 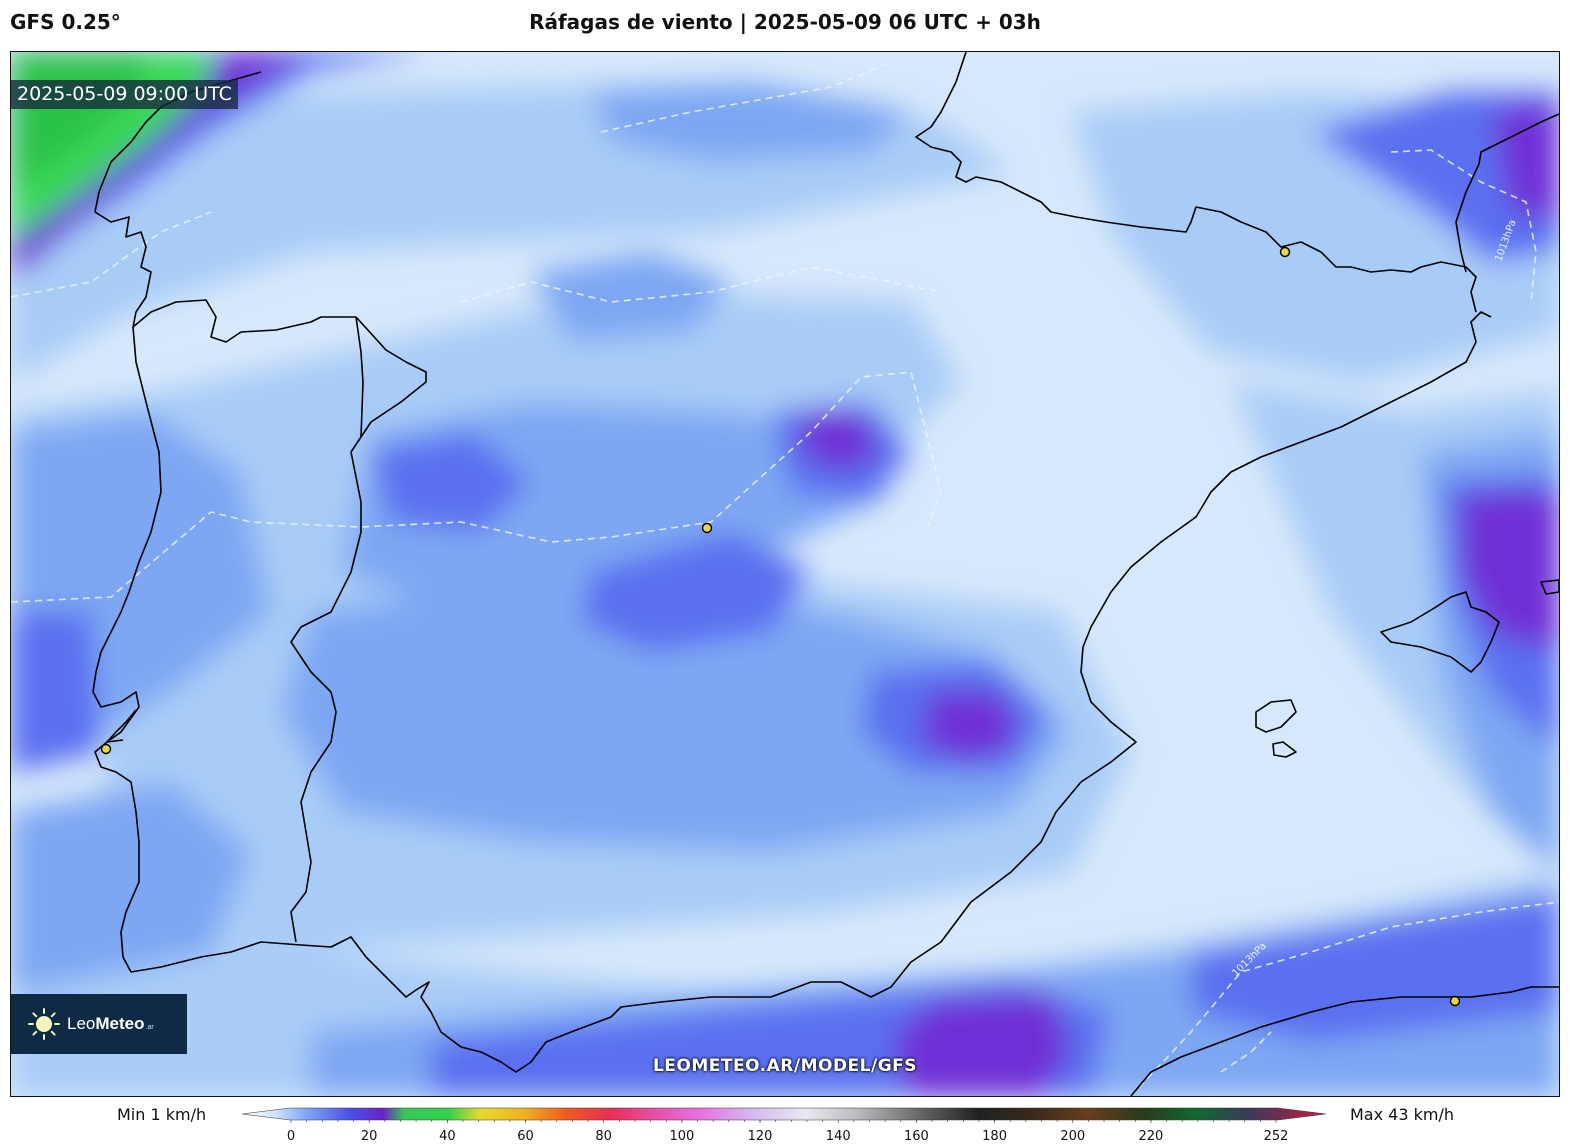 What do you see at coordinates (327, 629) in the screenshot?
I see `portugal-spain-border` at bounding box center [327, 629].